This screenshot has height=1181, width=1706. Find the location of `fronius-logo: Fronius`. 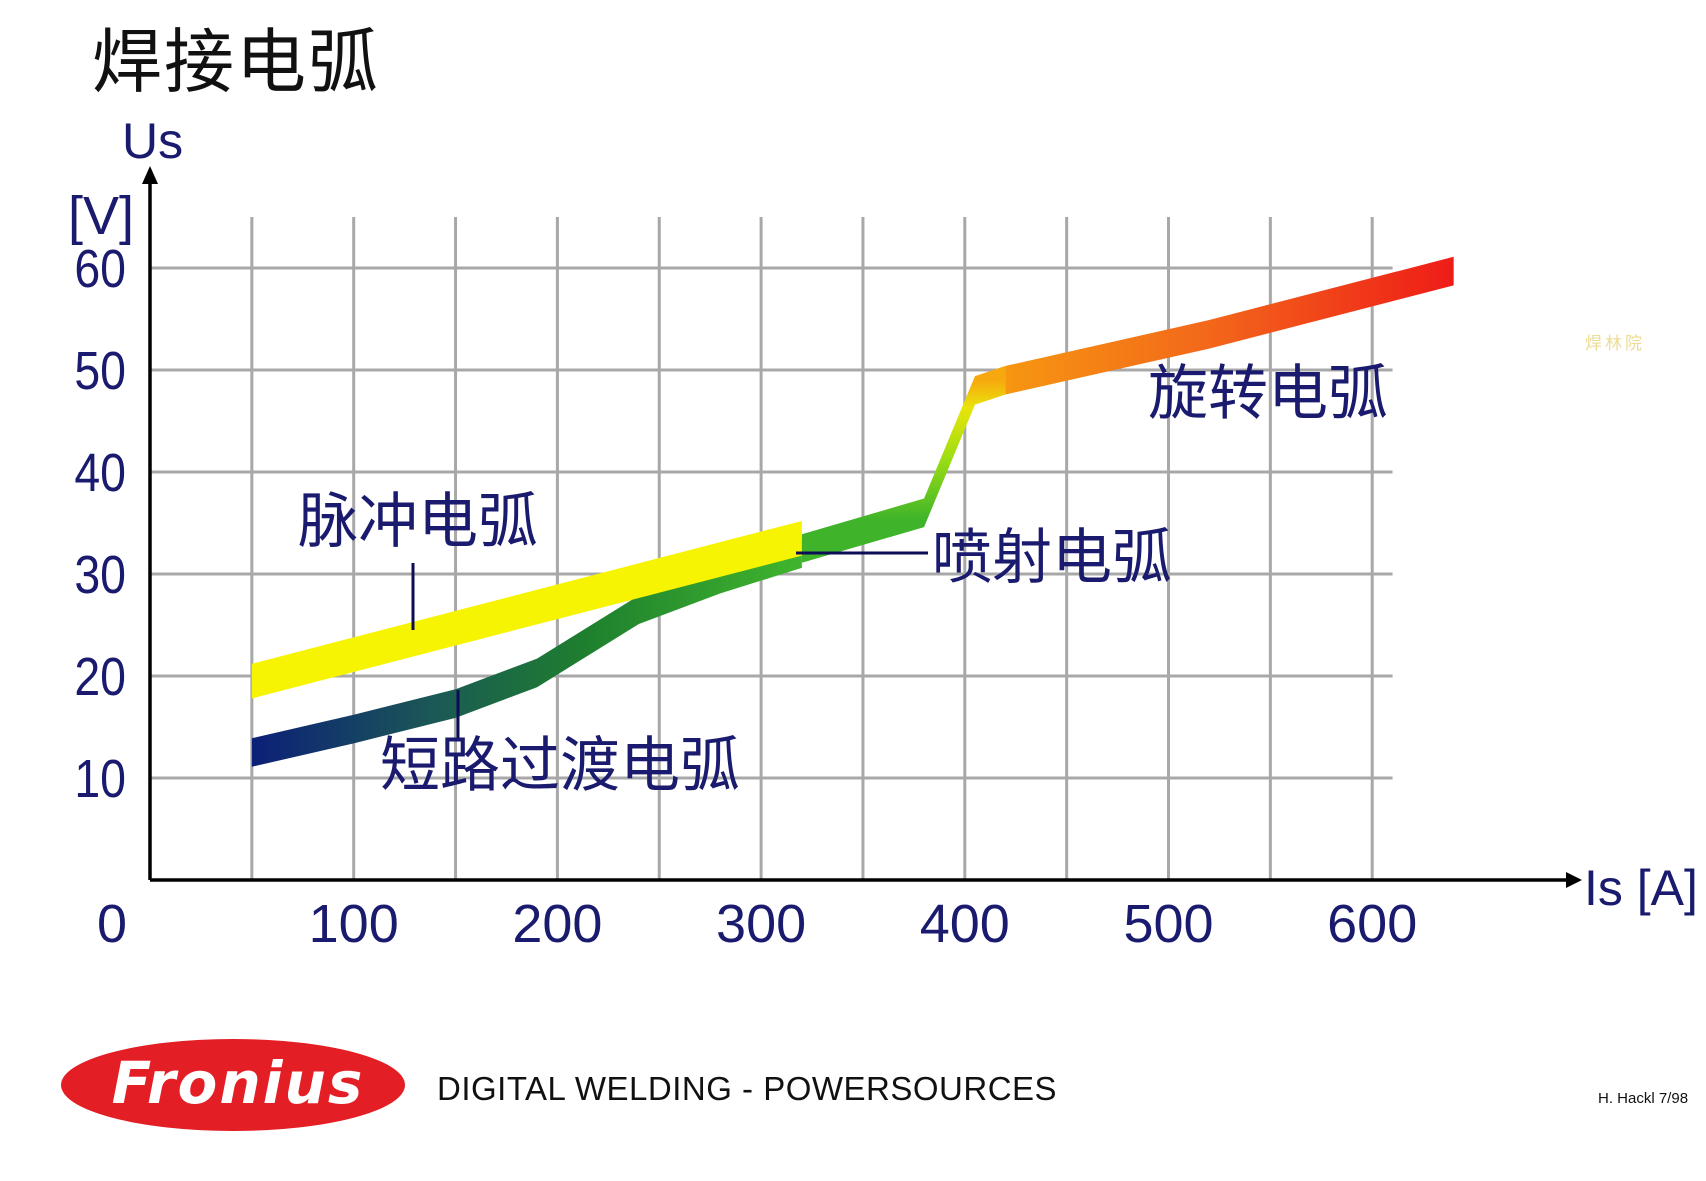

fronius-logo: Fronius is located at coordinates (233, 1085).